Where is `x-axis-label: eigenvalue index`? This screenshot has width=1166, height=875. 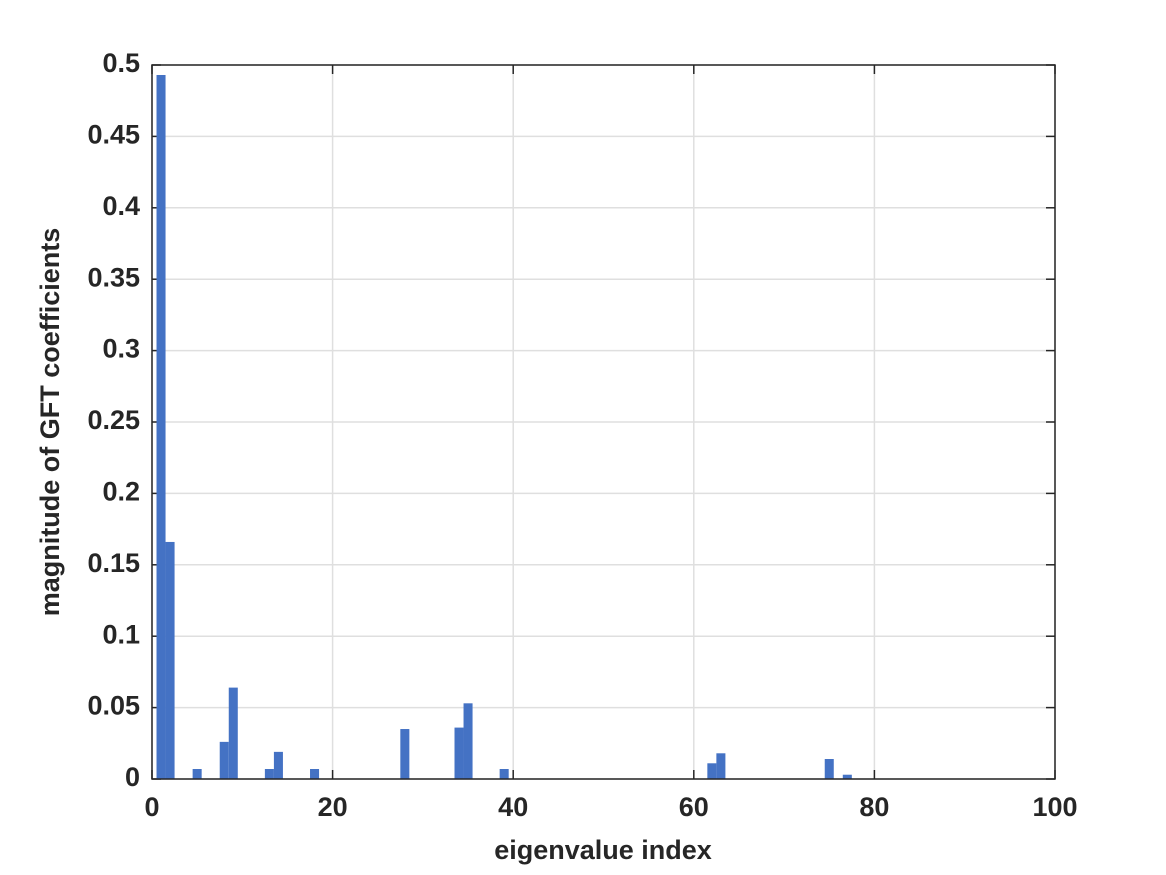 x-axis-label: eigenvalue index is located at coordinates (603, 850).